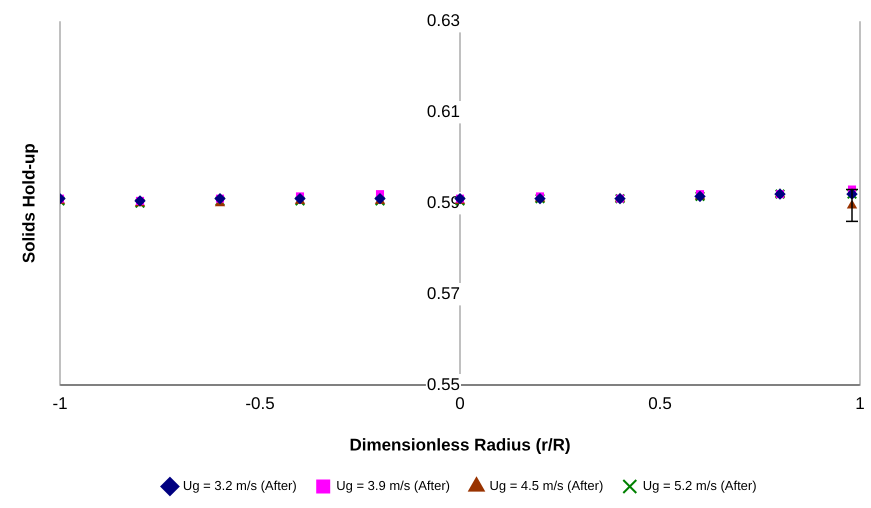 The image size is (871, 508). Describe the element at coordinates (660, 404) in the screenshot. I see `x-tick-label: 0.5` at that location.